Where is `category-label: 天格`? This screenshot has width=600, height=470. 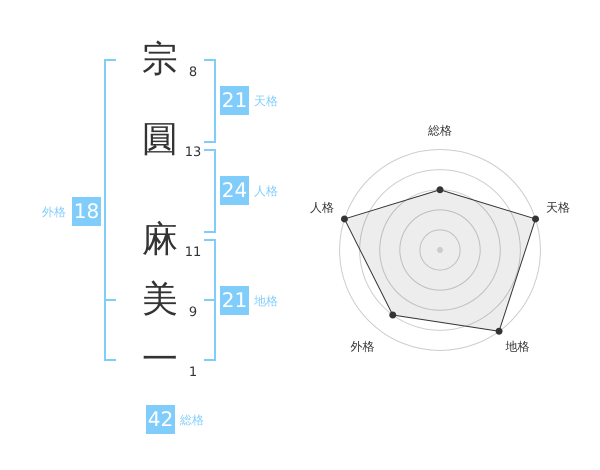 category-label: 天格 is located at coordinates (266, 101).